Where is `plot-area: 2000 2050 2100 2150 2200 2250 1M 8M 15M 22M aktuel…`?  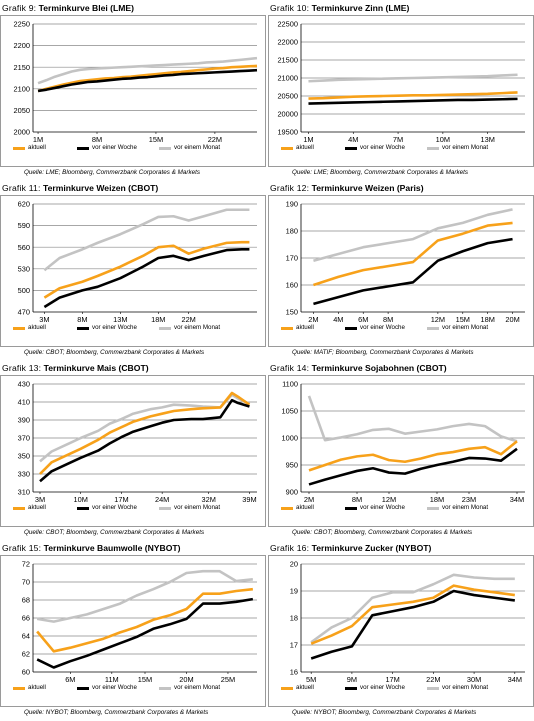
plot-area: 2000 2050 2100 2150 2200 2250 1M 8M 15M 22M aktuel… is located at coordinates (133, 91).